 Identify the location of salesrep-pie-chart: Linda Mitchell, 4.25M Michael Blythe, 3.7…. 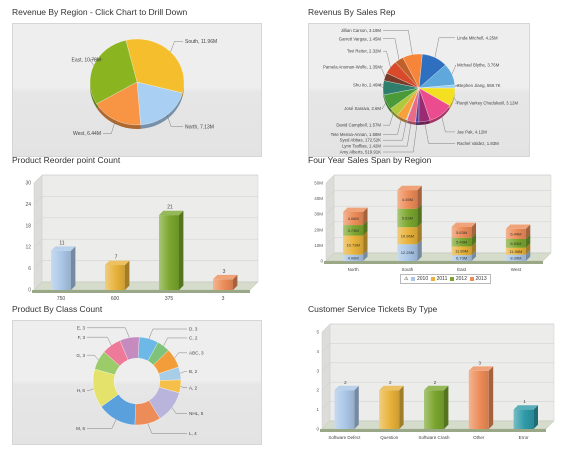
(420, 91).